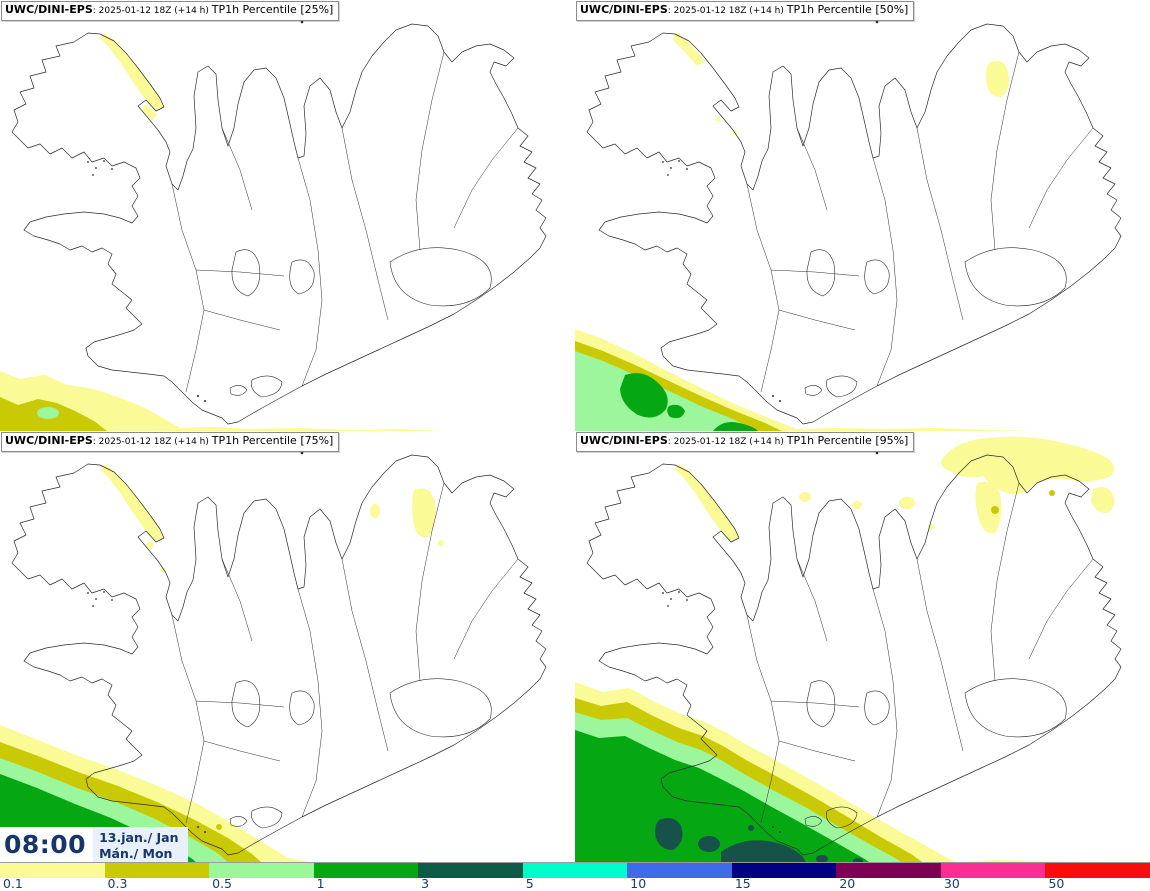  Describe the element at coordinates (272, 9) in the screenshot. I see `parameter-label: TP1h Percentile [25%]` at that location.